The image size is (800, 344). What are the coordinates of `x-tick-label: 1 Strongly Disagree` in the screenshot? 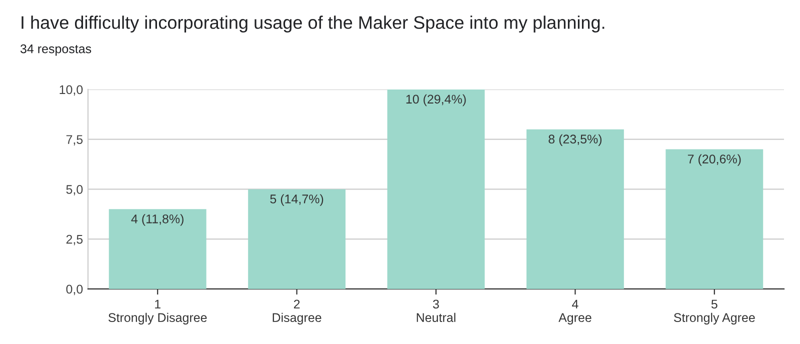 It's located at (157, 312).